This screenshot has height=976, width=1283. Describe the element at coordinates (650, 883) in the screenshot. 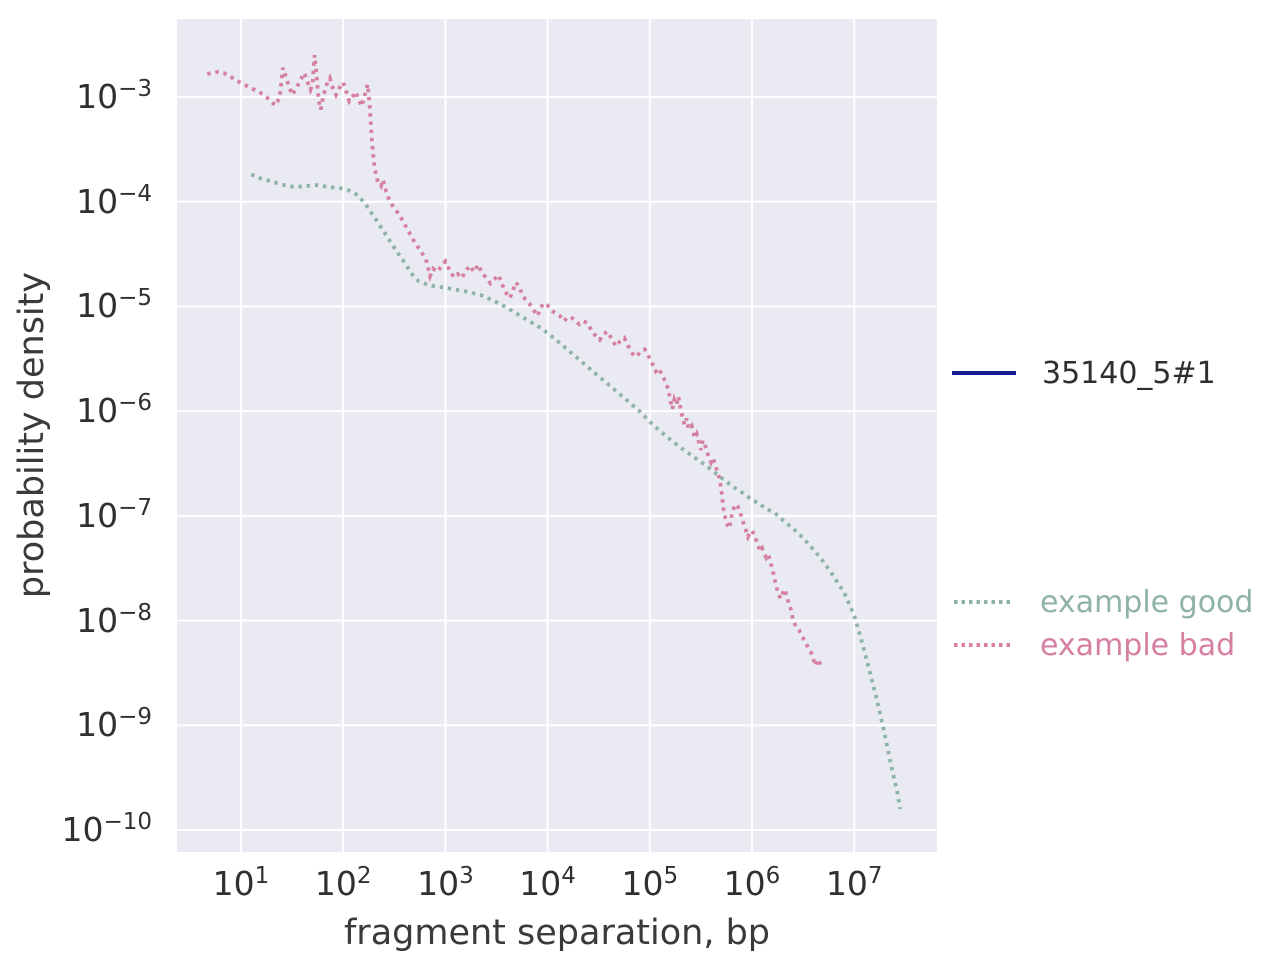

I see `x-tick-label: 105` at that location.